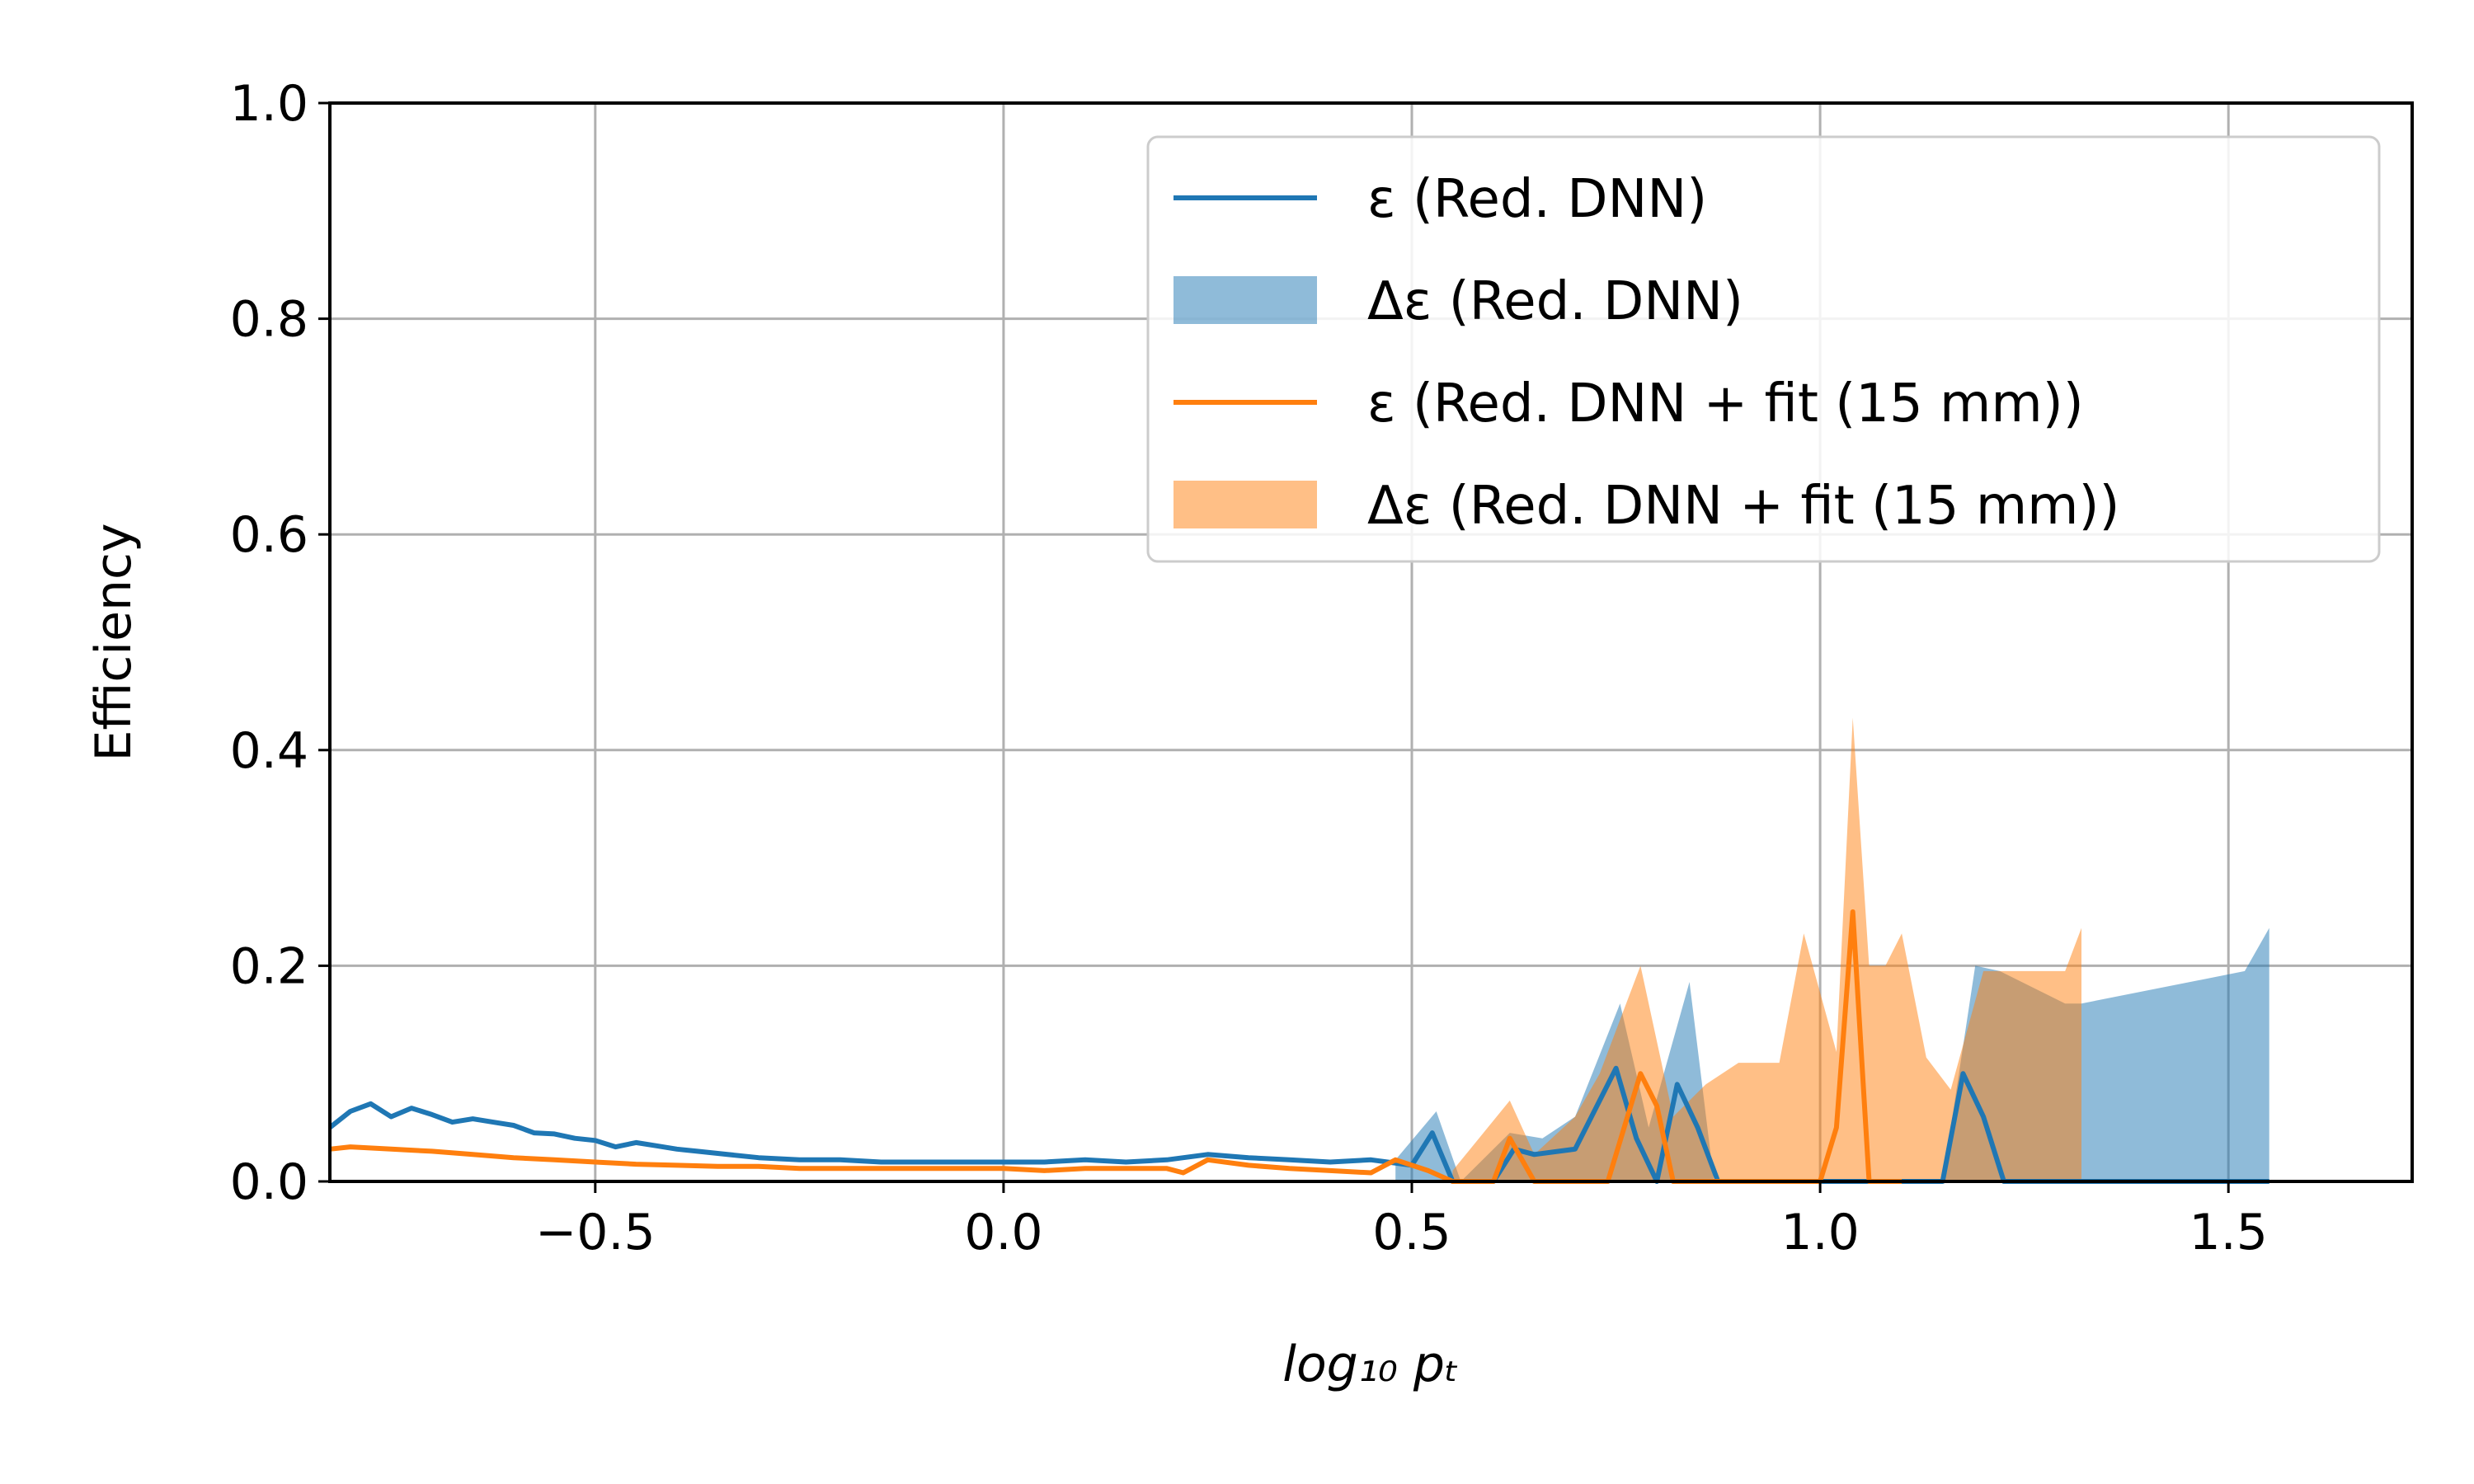 The image size is (2474, 1484). What do you see at coordinates (595, 1232) in the screenshot?
I see `x-tick-label: −0.5` at bounding box center [595, 1232].